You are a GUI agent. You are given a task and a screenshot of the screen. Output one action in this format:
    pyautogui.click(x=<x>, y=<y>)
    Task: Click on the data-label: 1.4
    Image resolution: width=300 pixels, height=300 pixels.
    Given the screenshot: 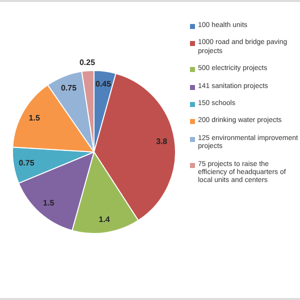 What is the action you would take?
    pyautogui.click(x=104, y=219)
    